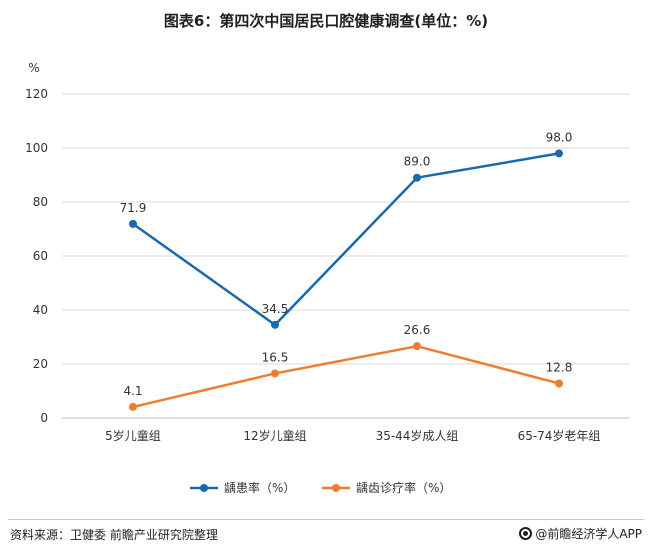 The height and width of the screenshot is (552, 652). I want to click on footer-divider, so click(326, 519).